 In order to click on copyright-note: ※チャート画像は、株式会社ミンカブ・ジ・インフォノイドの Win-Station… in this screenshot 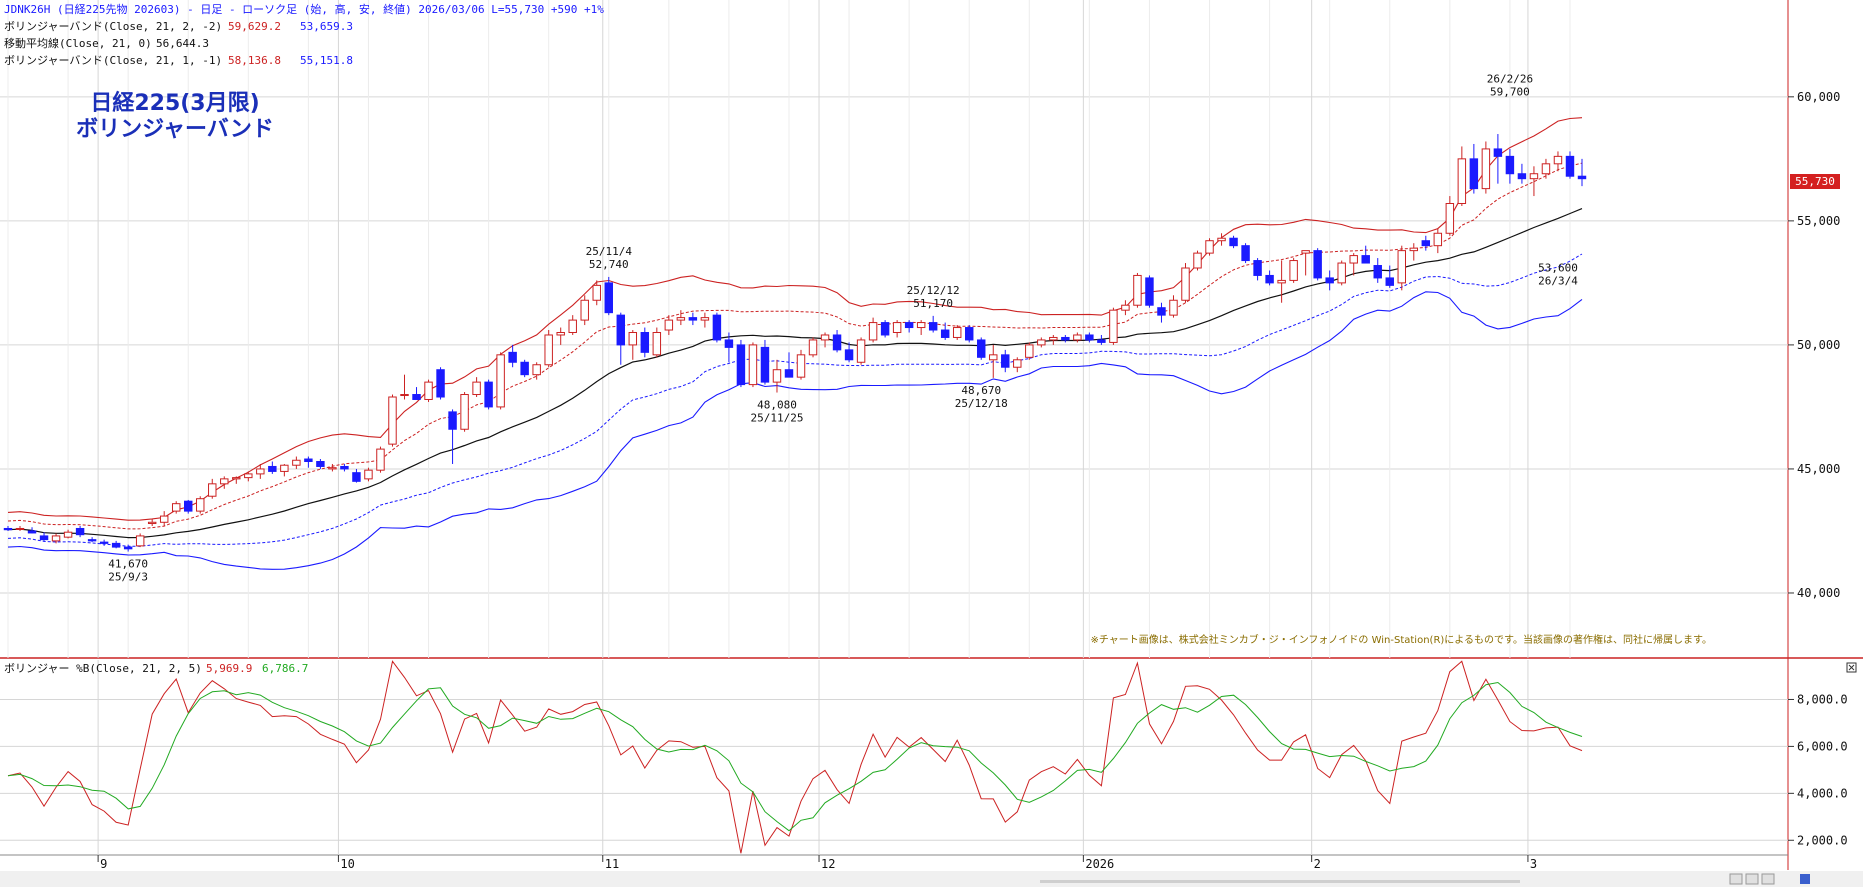, I will do `click(1401, 639)`.